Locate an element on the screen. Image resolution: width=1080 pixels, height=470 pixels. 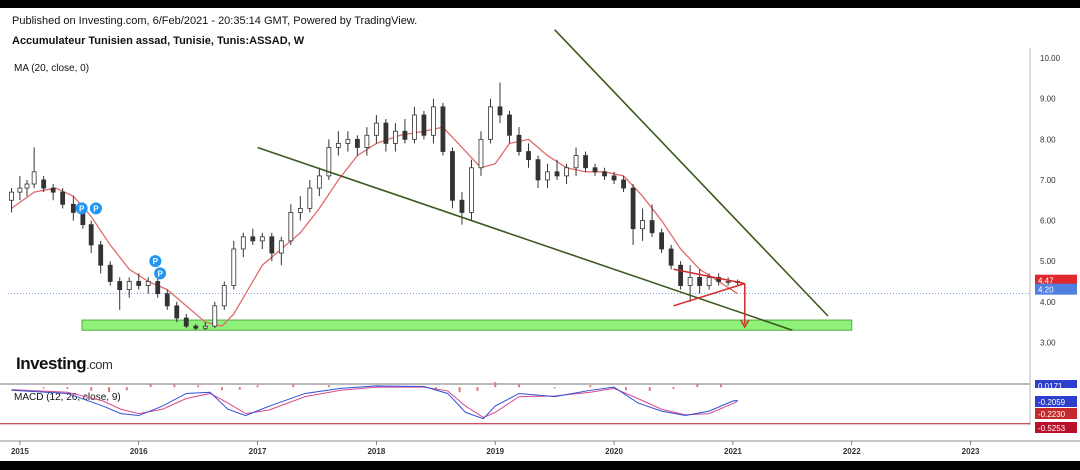
y-tick-label: 9.00 is located at coordinates (1048, 99).